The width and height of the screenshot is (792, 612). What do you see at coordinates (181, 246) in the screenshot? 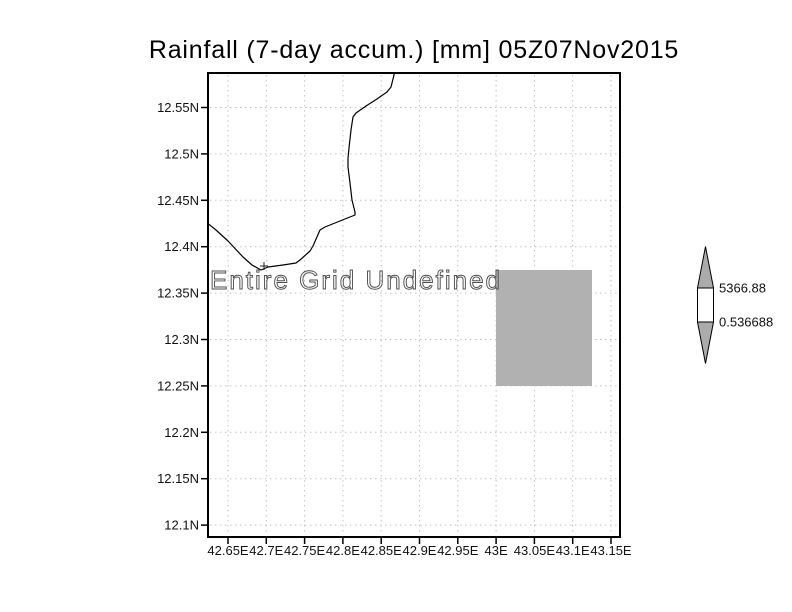
I see `lat-label: 12.4N` at bounding box center [181, 246].